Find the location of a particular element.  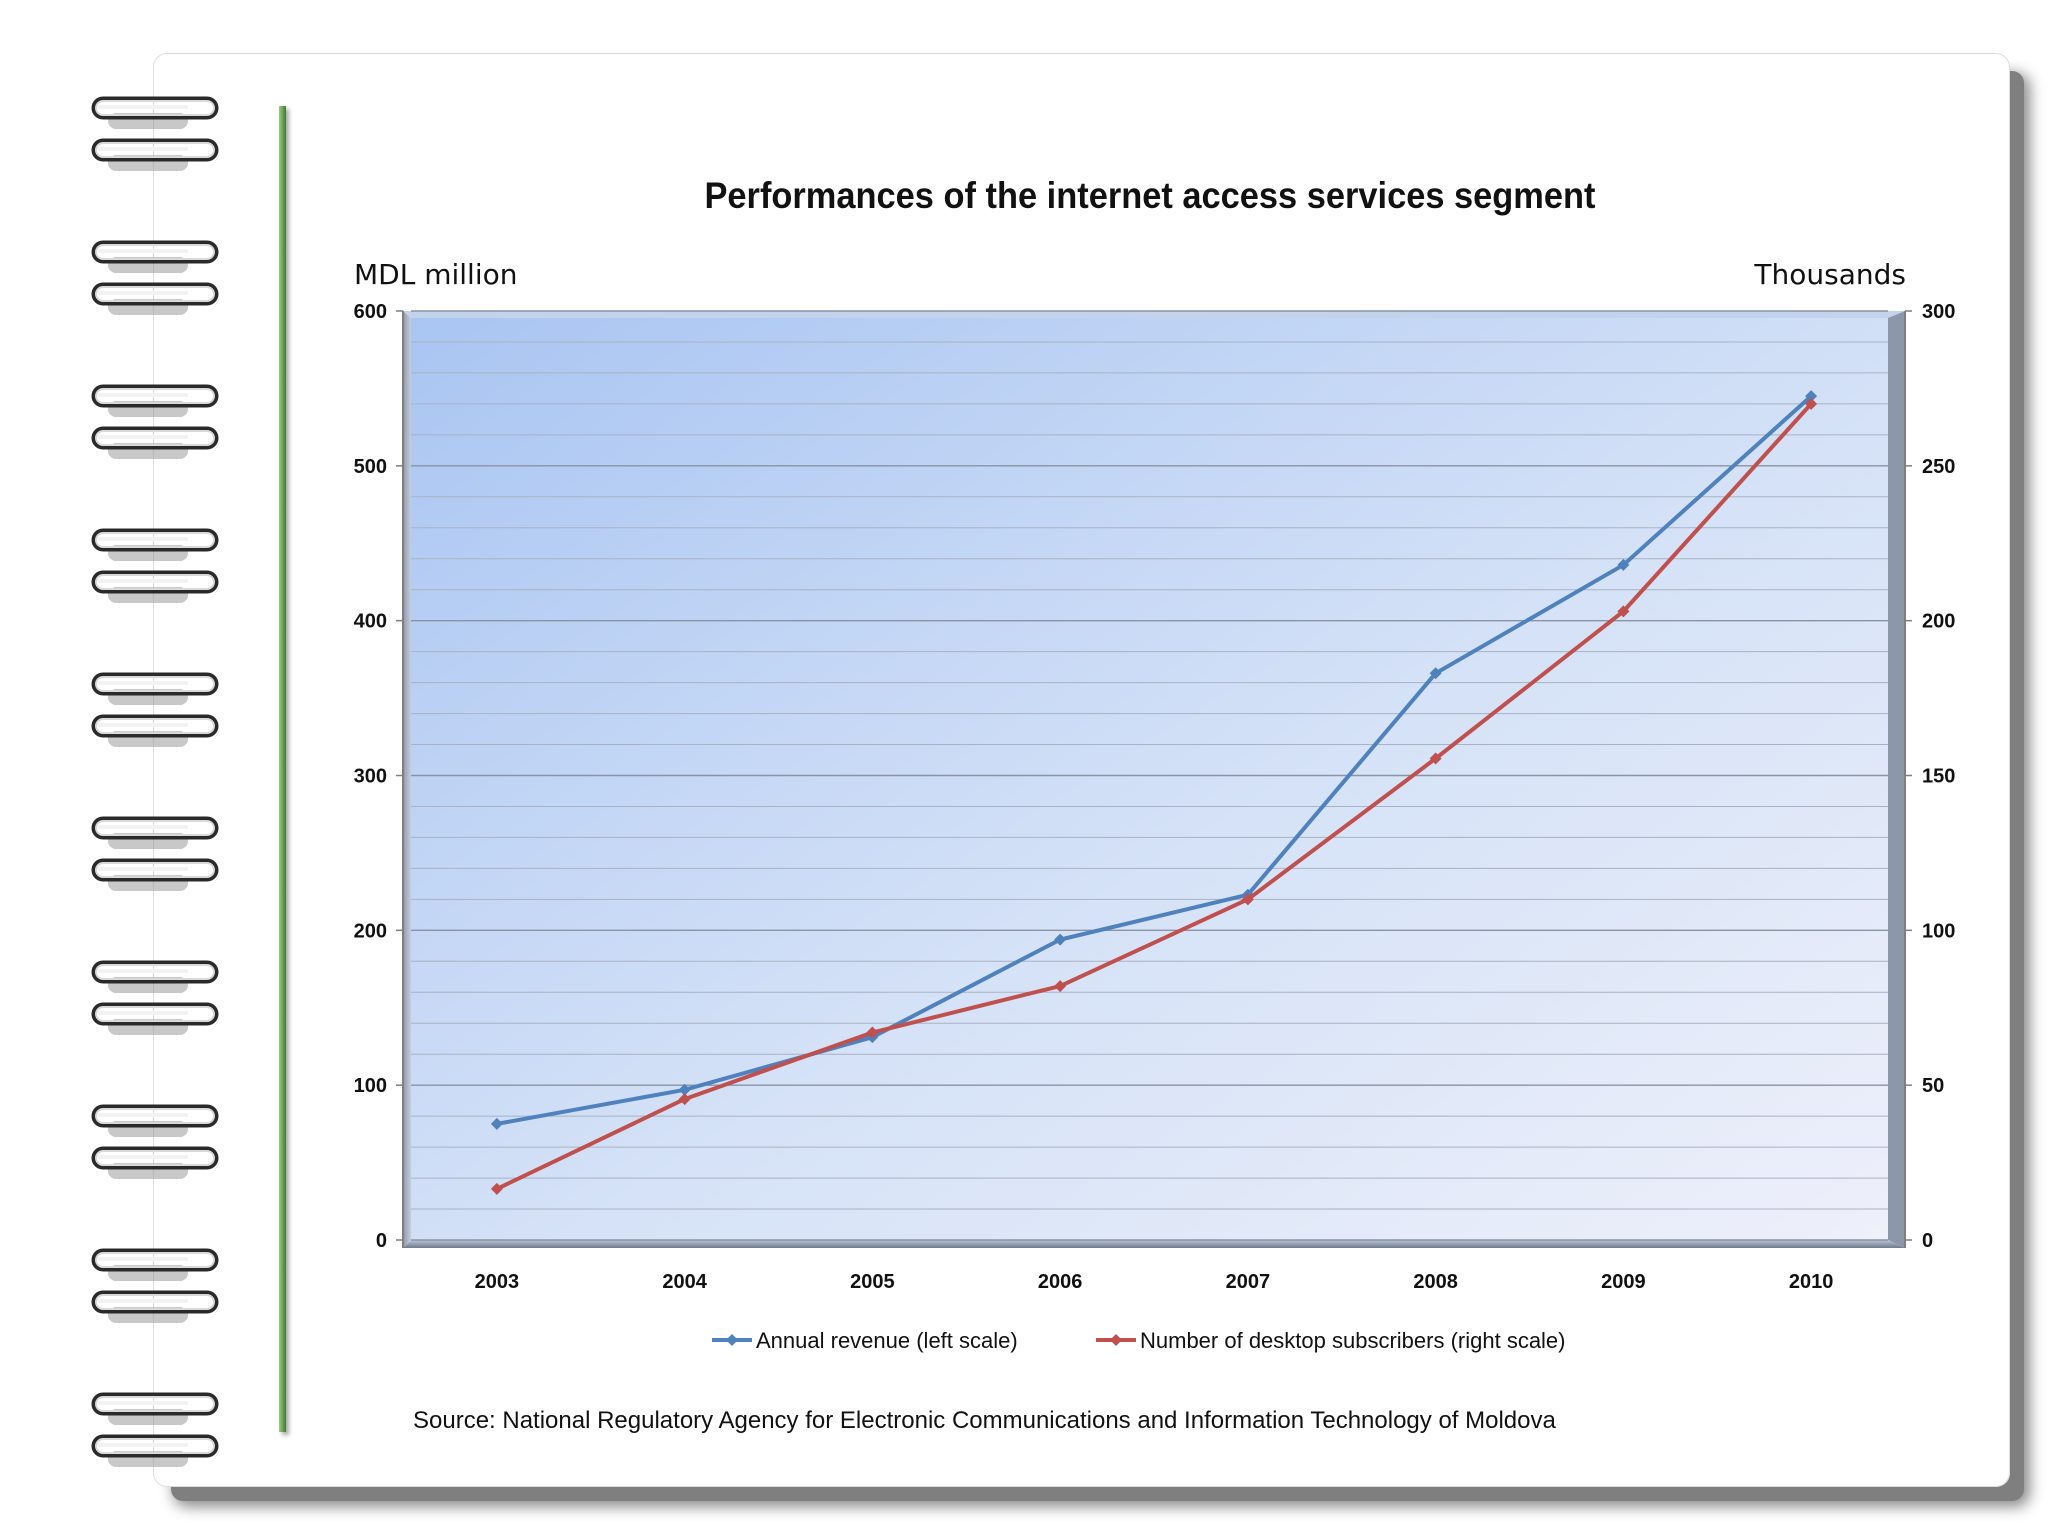

left-tick-label: 300 is located at coordinates (370, 777).